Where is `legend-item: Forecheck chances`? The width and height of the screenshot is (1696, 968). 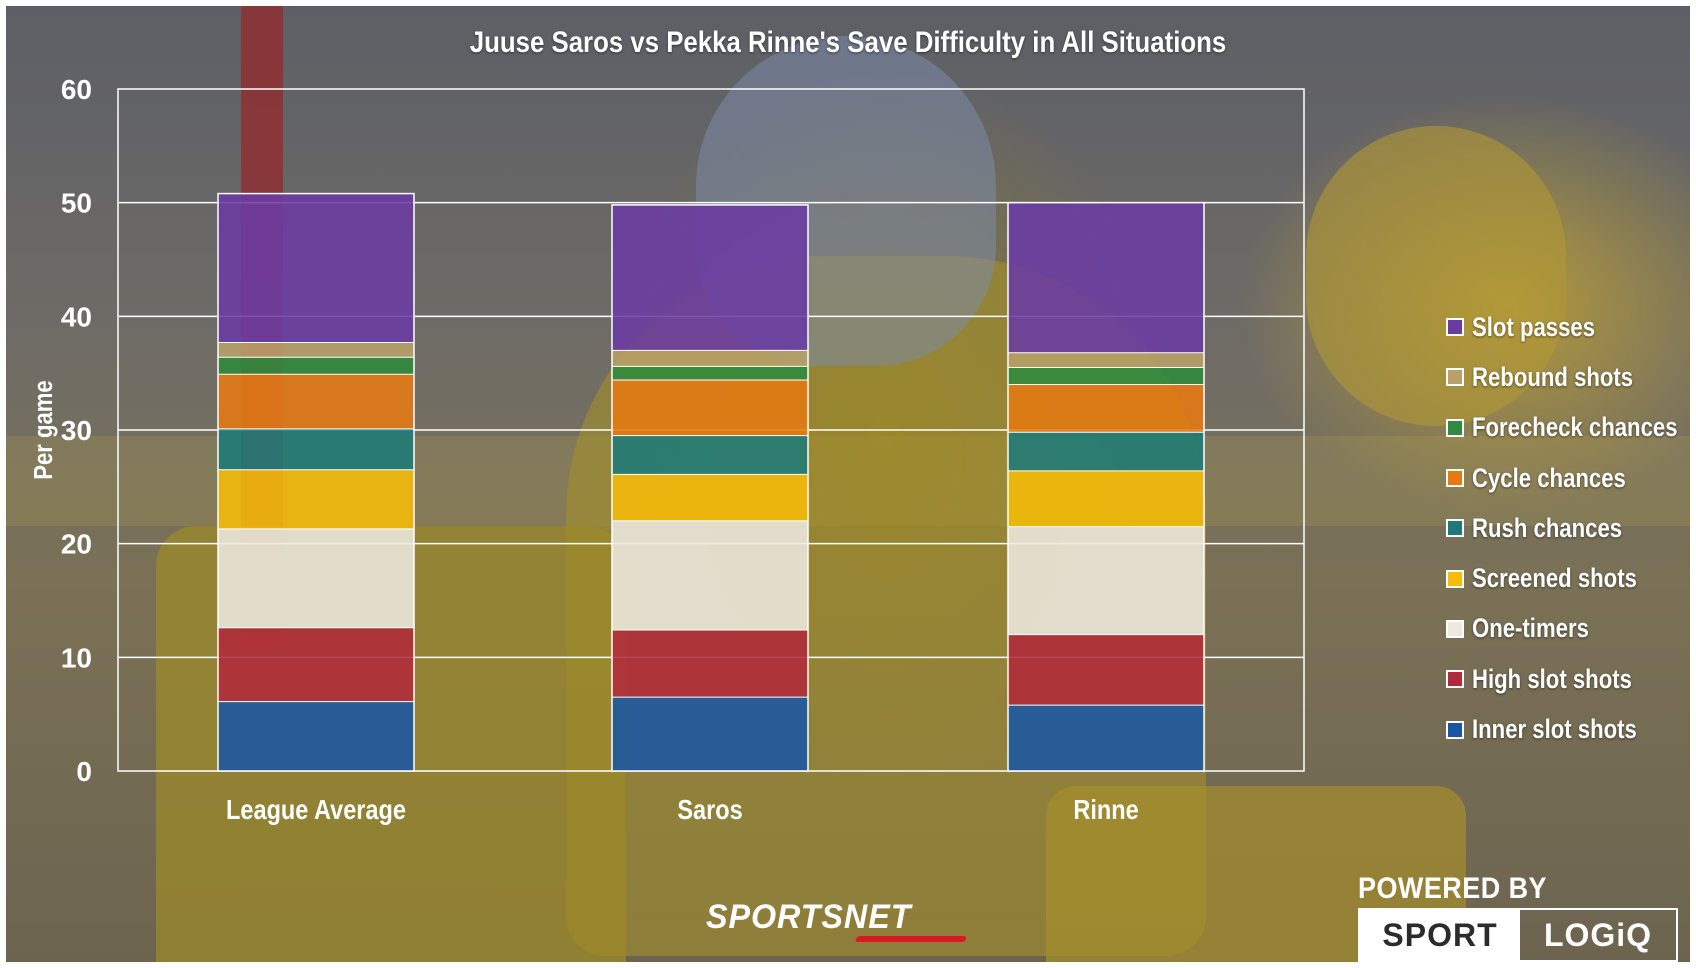
legend-item: Forecheck chances is located at coordinates (1566, 428).